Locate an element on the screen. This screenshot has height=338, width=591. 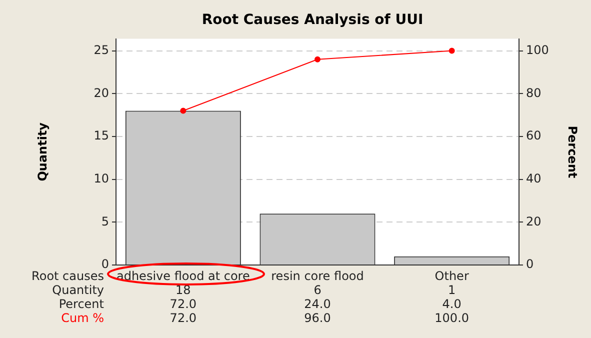
text: 4.0 is located at coordinates (452, 304).